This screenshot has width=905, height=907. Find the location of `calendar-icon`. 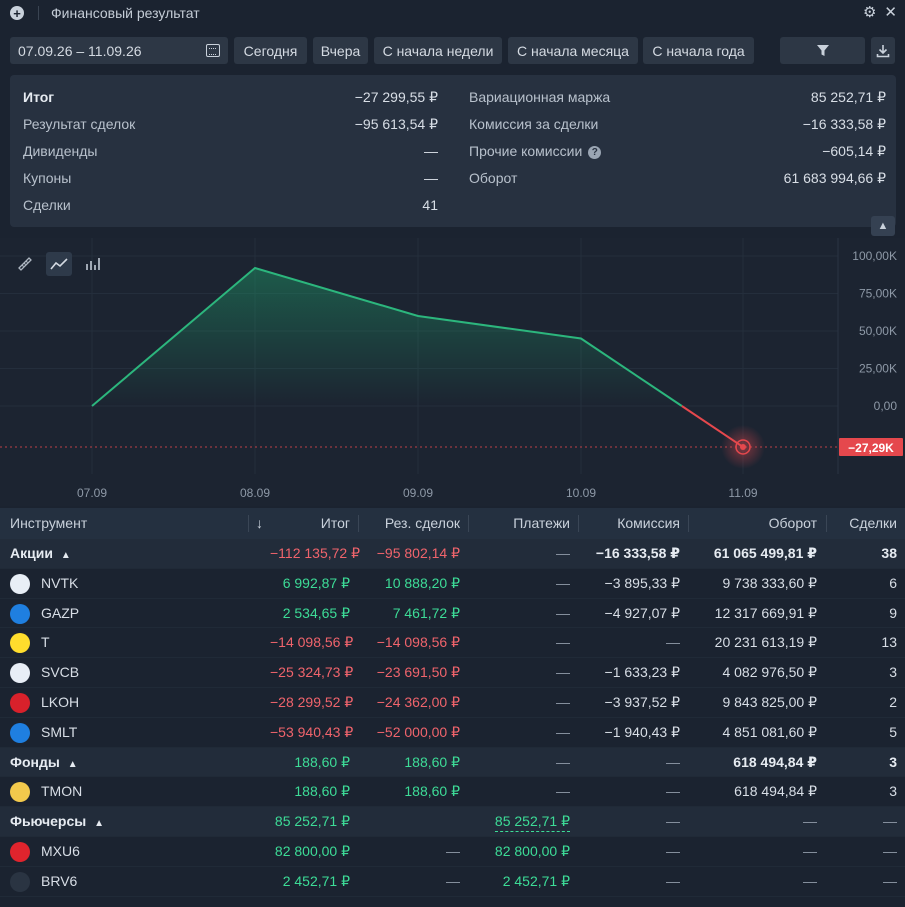

calendar-icon is located at coordinates (213, 50).